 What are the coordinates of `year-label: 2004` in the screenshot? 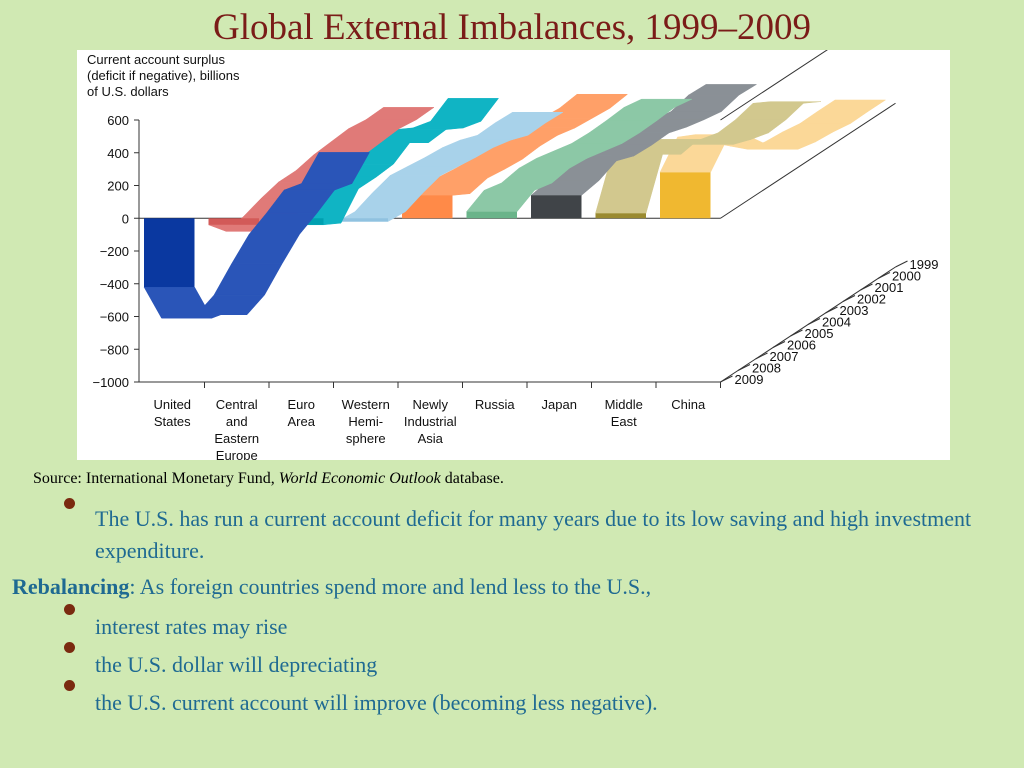 It's located at (836, 322).